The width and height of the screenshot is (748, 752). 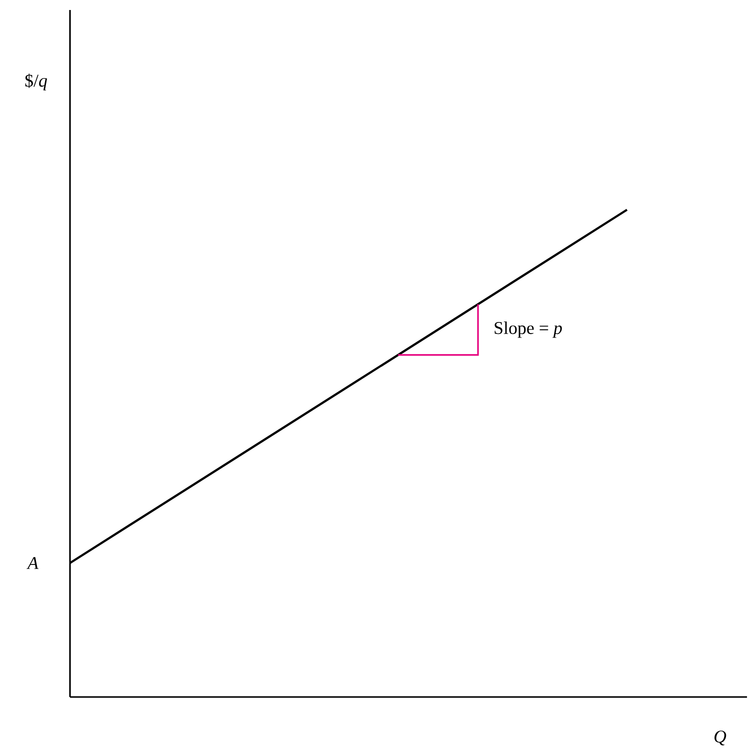 I want to click on annotation: Slope = p, so click(x=528, y=329).